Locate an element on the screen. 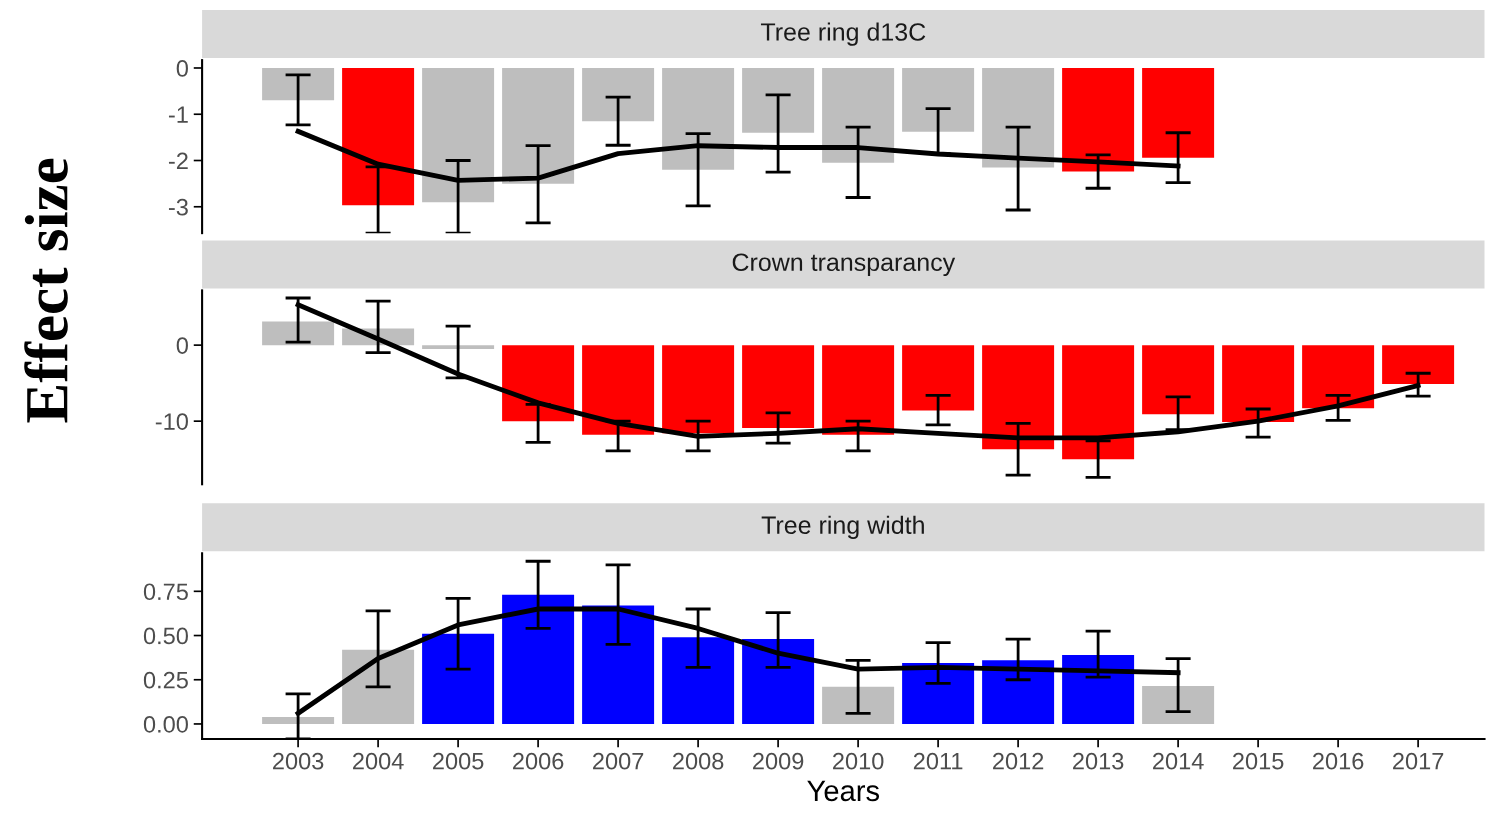  y-tick-label: 0.50 is located at coordinates (165, 636).